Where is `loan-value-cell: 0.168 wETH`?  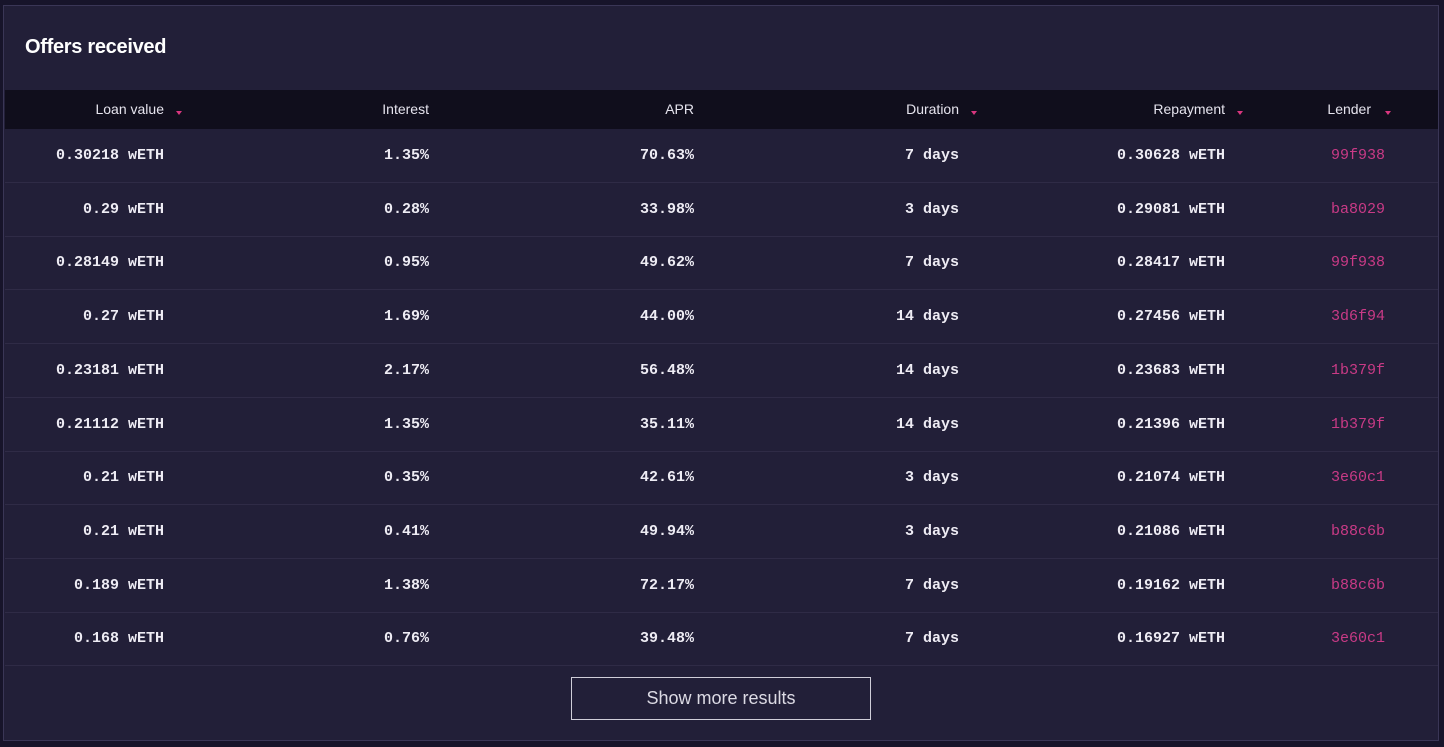 loan-value-cell: 0.168 wETH is located at coordinates (118, 639).